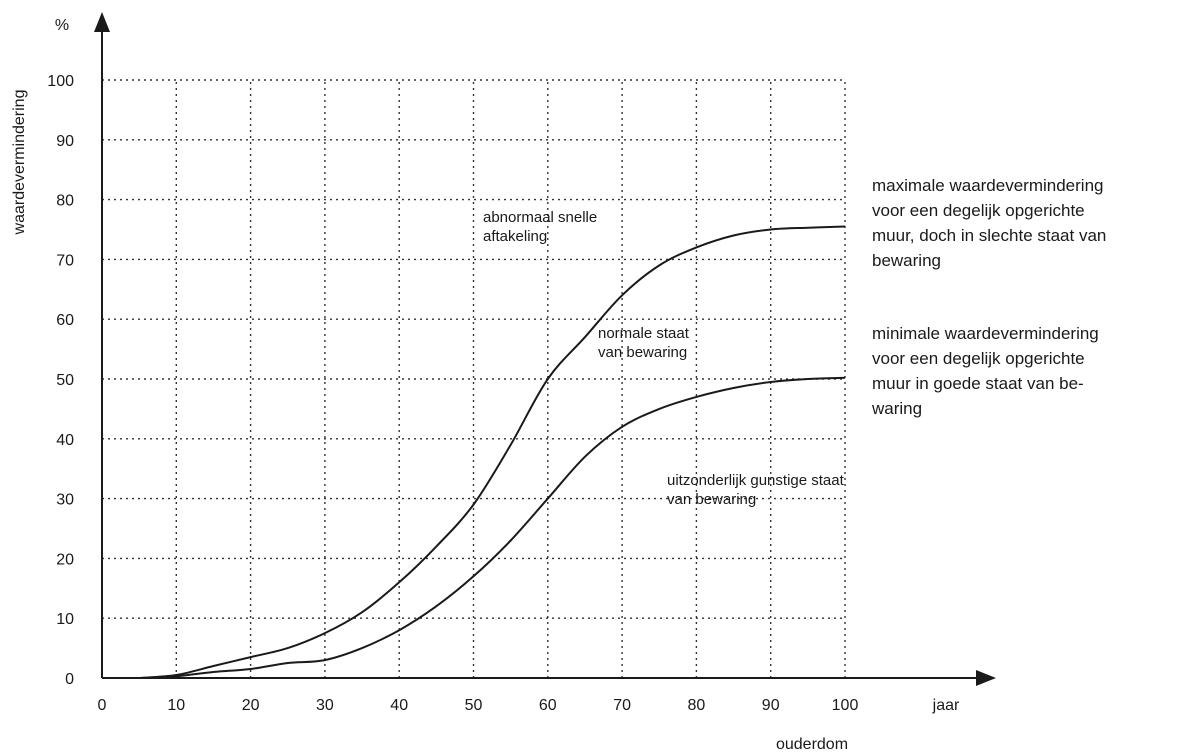 Image resolution: width=1190 pixels, height=755 pixels. What do you see at coordinates (474, 705) in the screenshot?
I see `x-tick-label: 50` at bounding box center [474, 705].